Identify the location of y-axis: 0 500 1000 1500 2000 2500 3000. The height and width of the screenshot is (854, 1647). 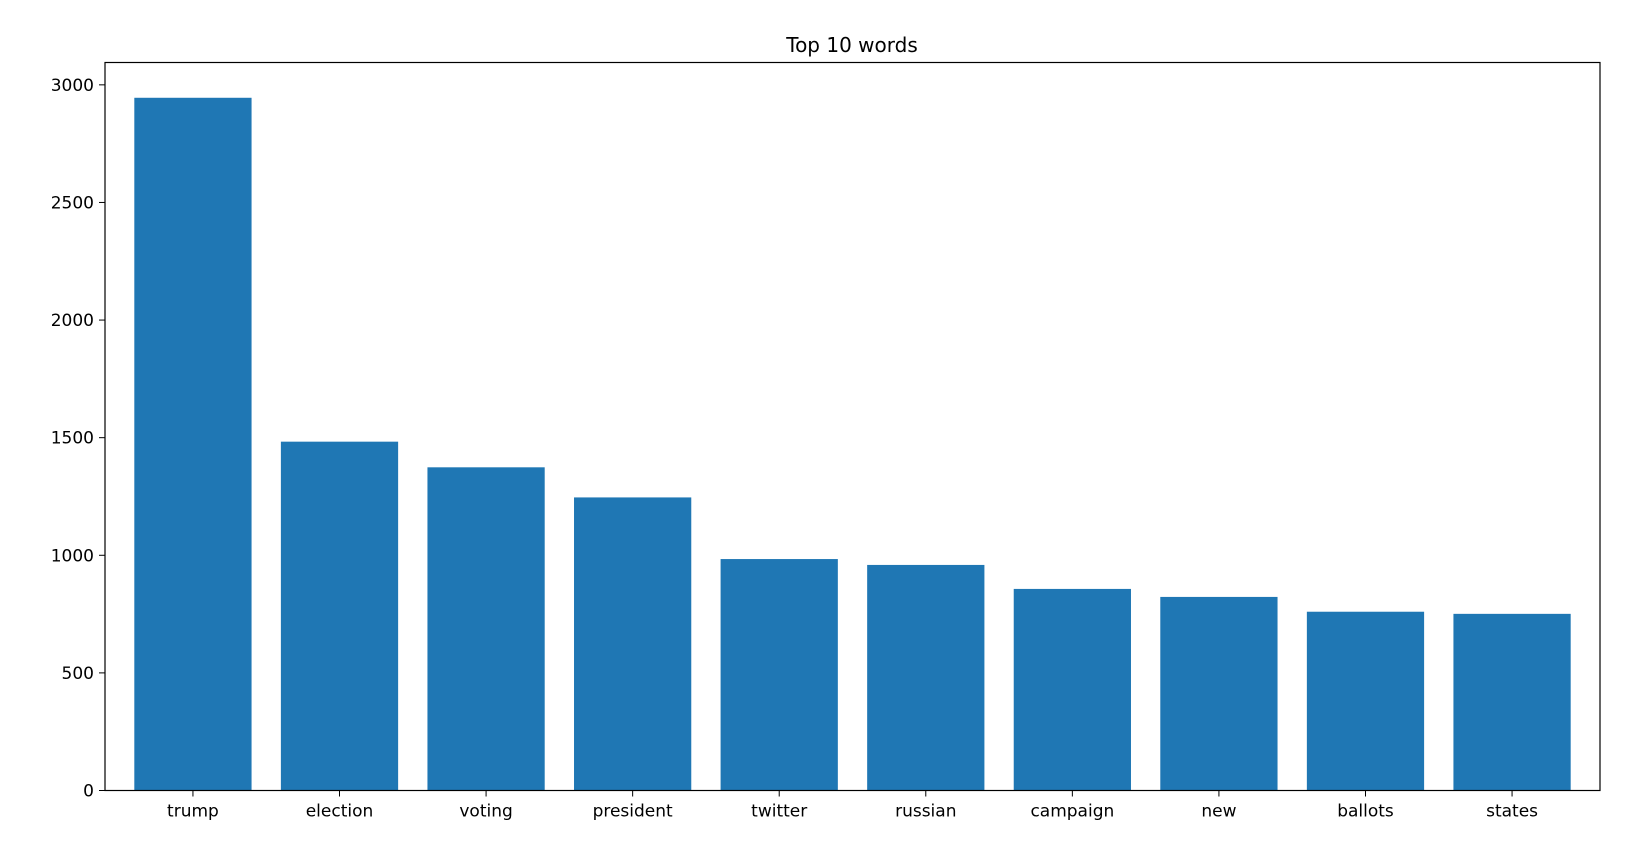
(78, 439).